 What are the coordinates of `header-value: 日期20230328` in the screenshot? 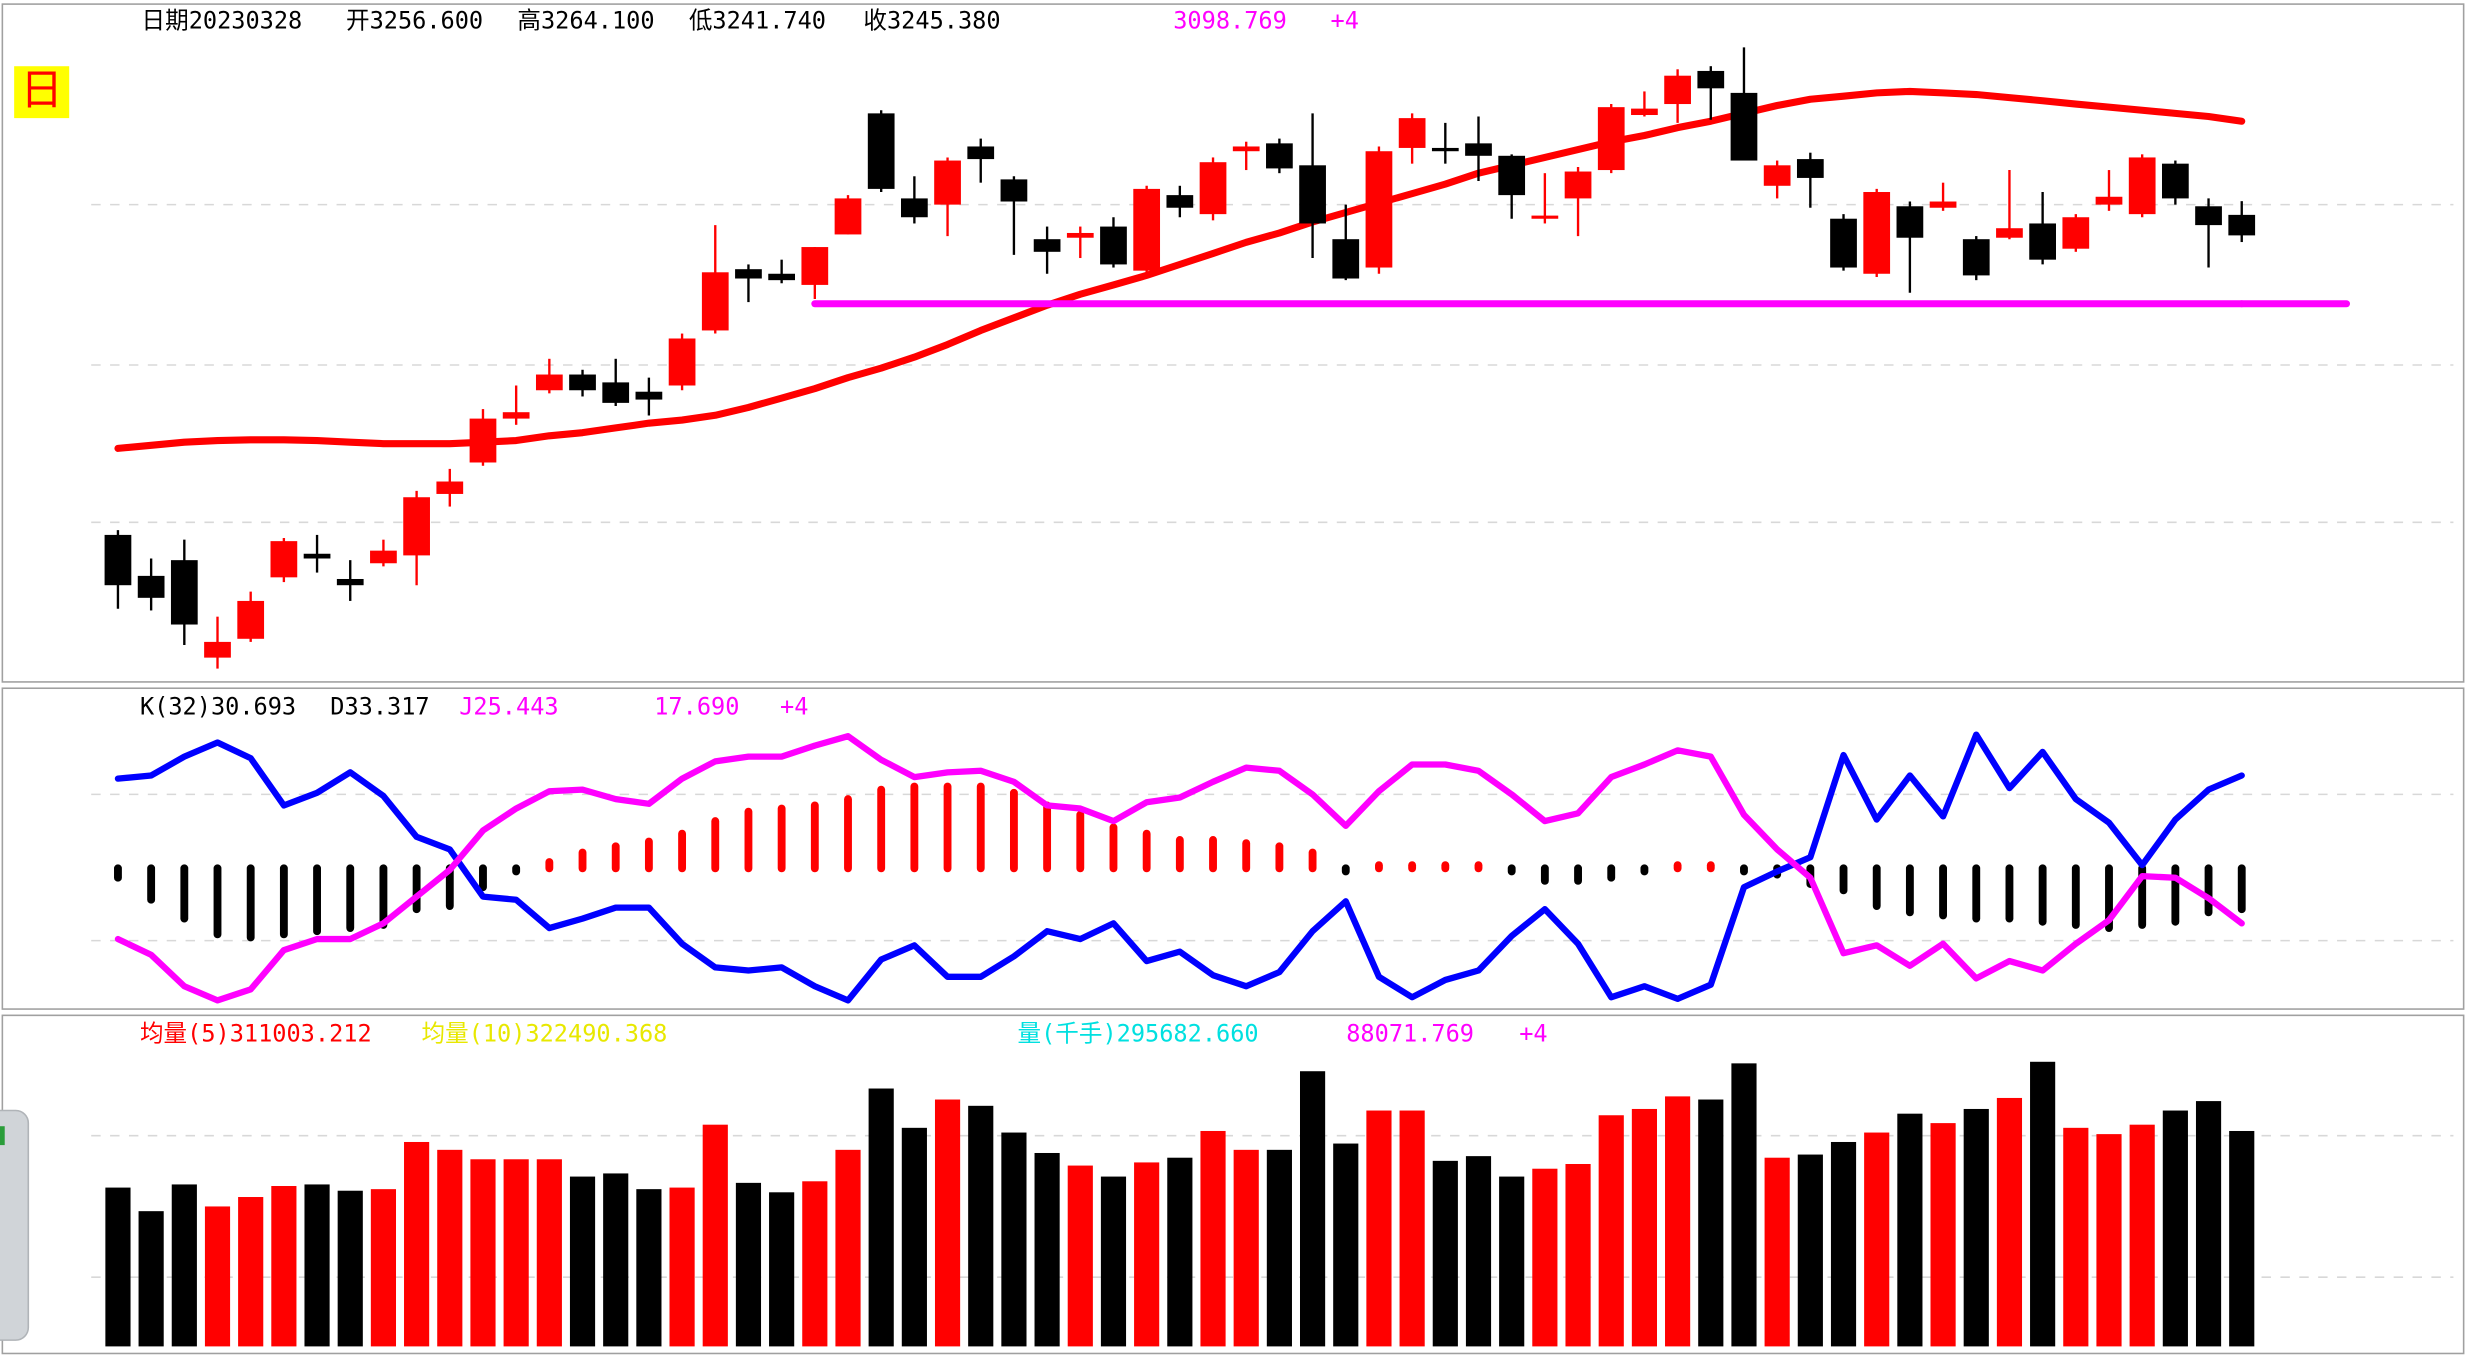 It's located at (222, 21).